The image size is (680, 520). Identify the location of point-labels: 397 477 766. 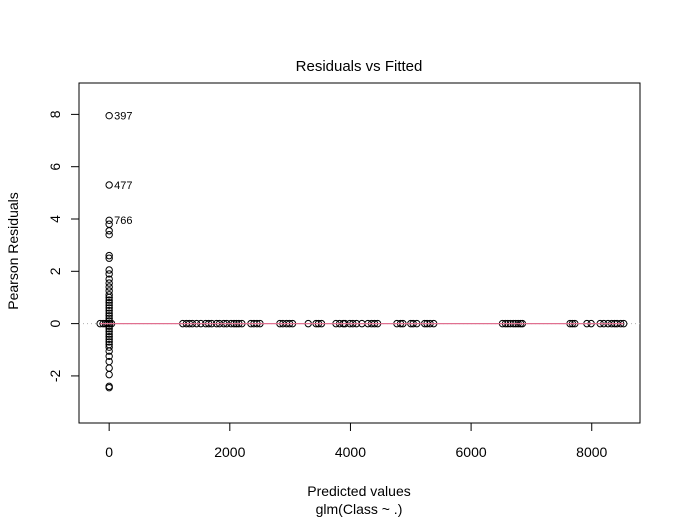
(123, 169).